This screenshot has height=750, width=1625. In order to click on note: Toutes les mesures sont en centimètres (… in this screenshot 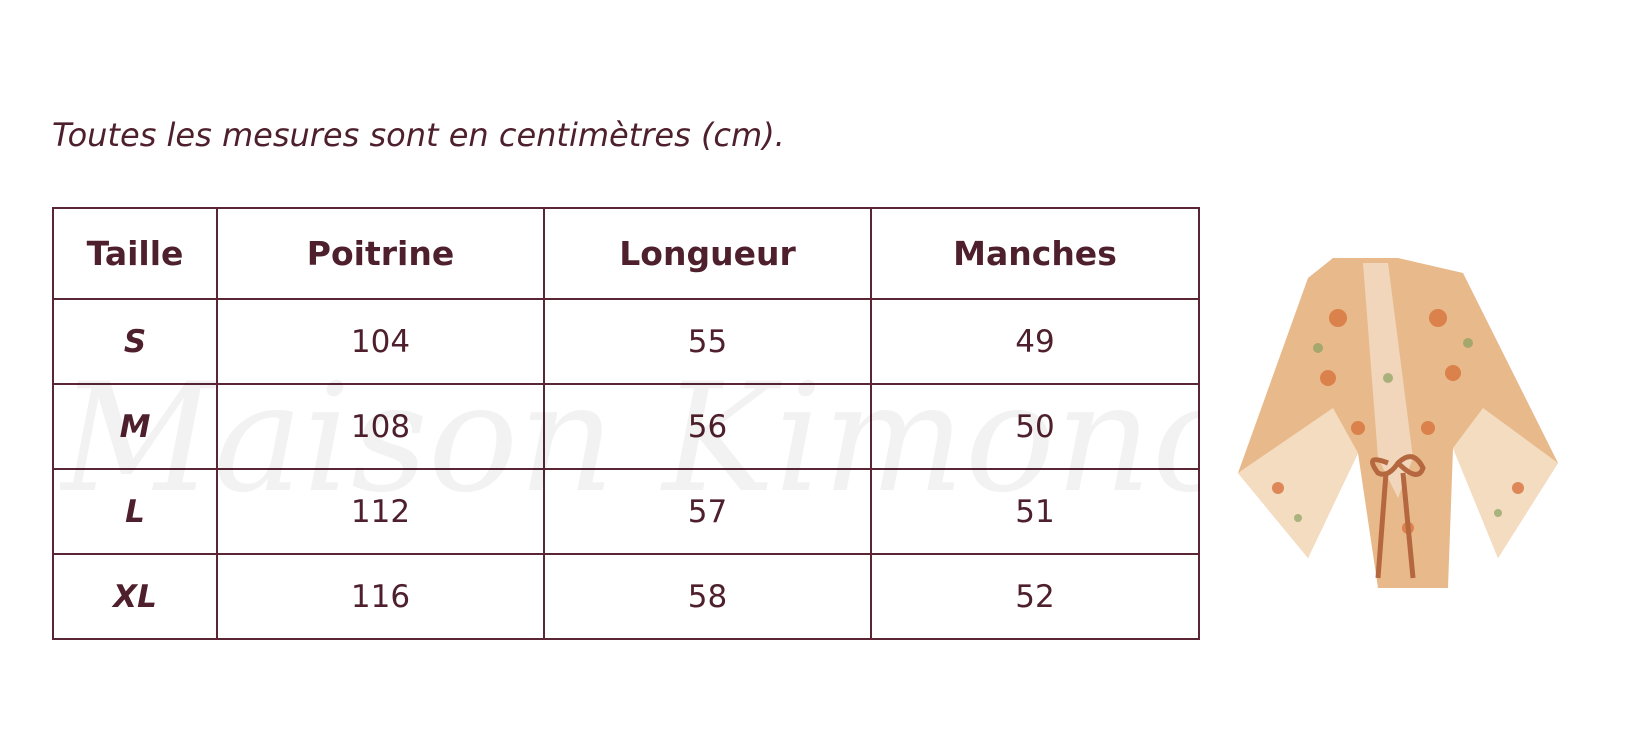, I will do `click(418, 135)`.